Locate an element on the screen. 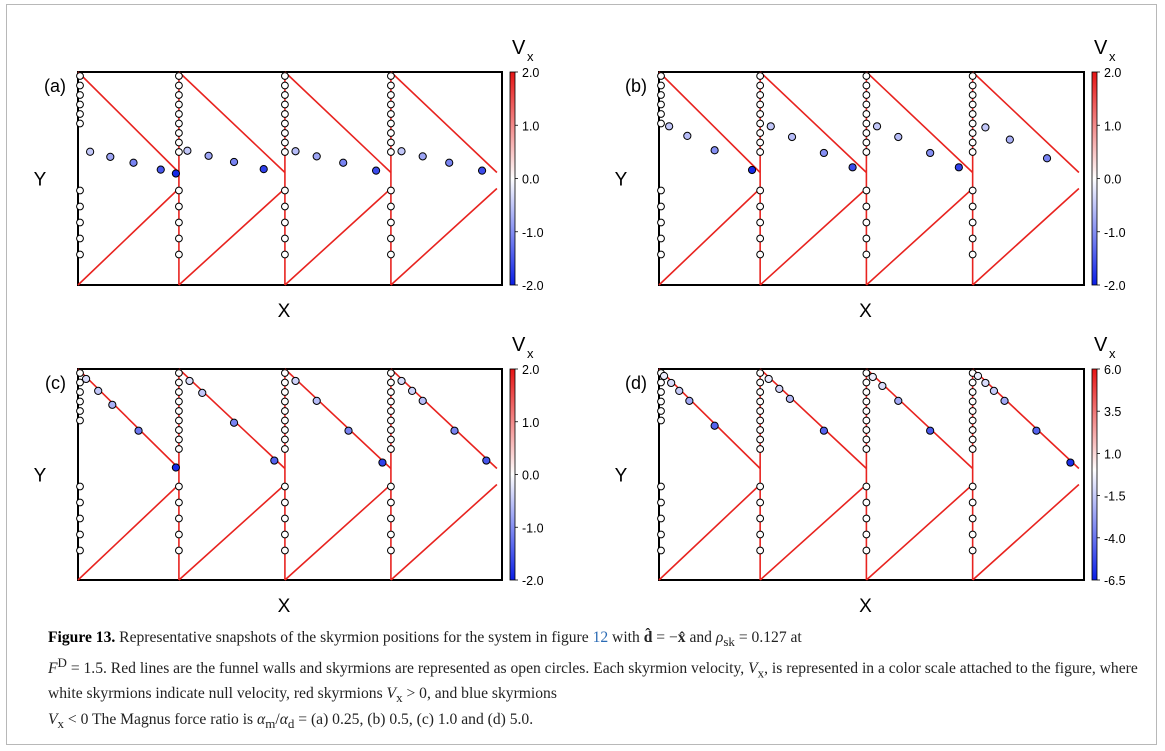 This screenshot has height=751, width=1165. colorbar-tick-label: -6.5 is located at coordinates (1115, 581).